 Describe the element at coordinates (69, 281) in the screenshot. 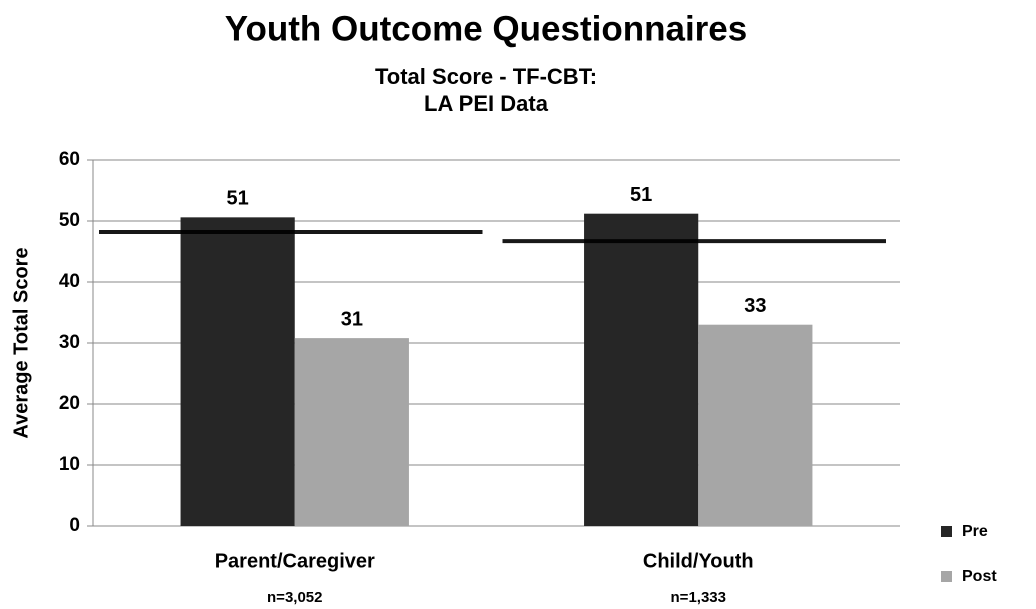

I see `y-tick-label: 40` at that location.